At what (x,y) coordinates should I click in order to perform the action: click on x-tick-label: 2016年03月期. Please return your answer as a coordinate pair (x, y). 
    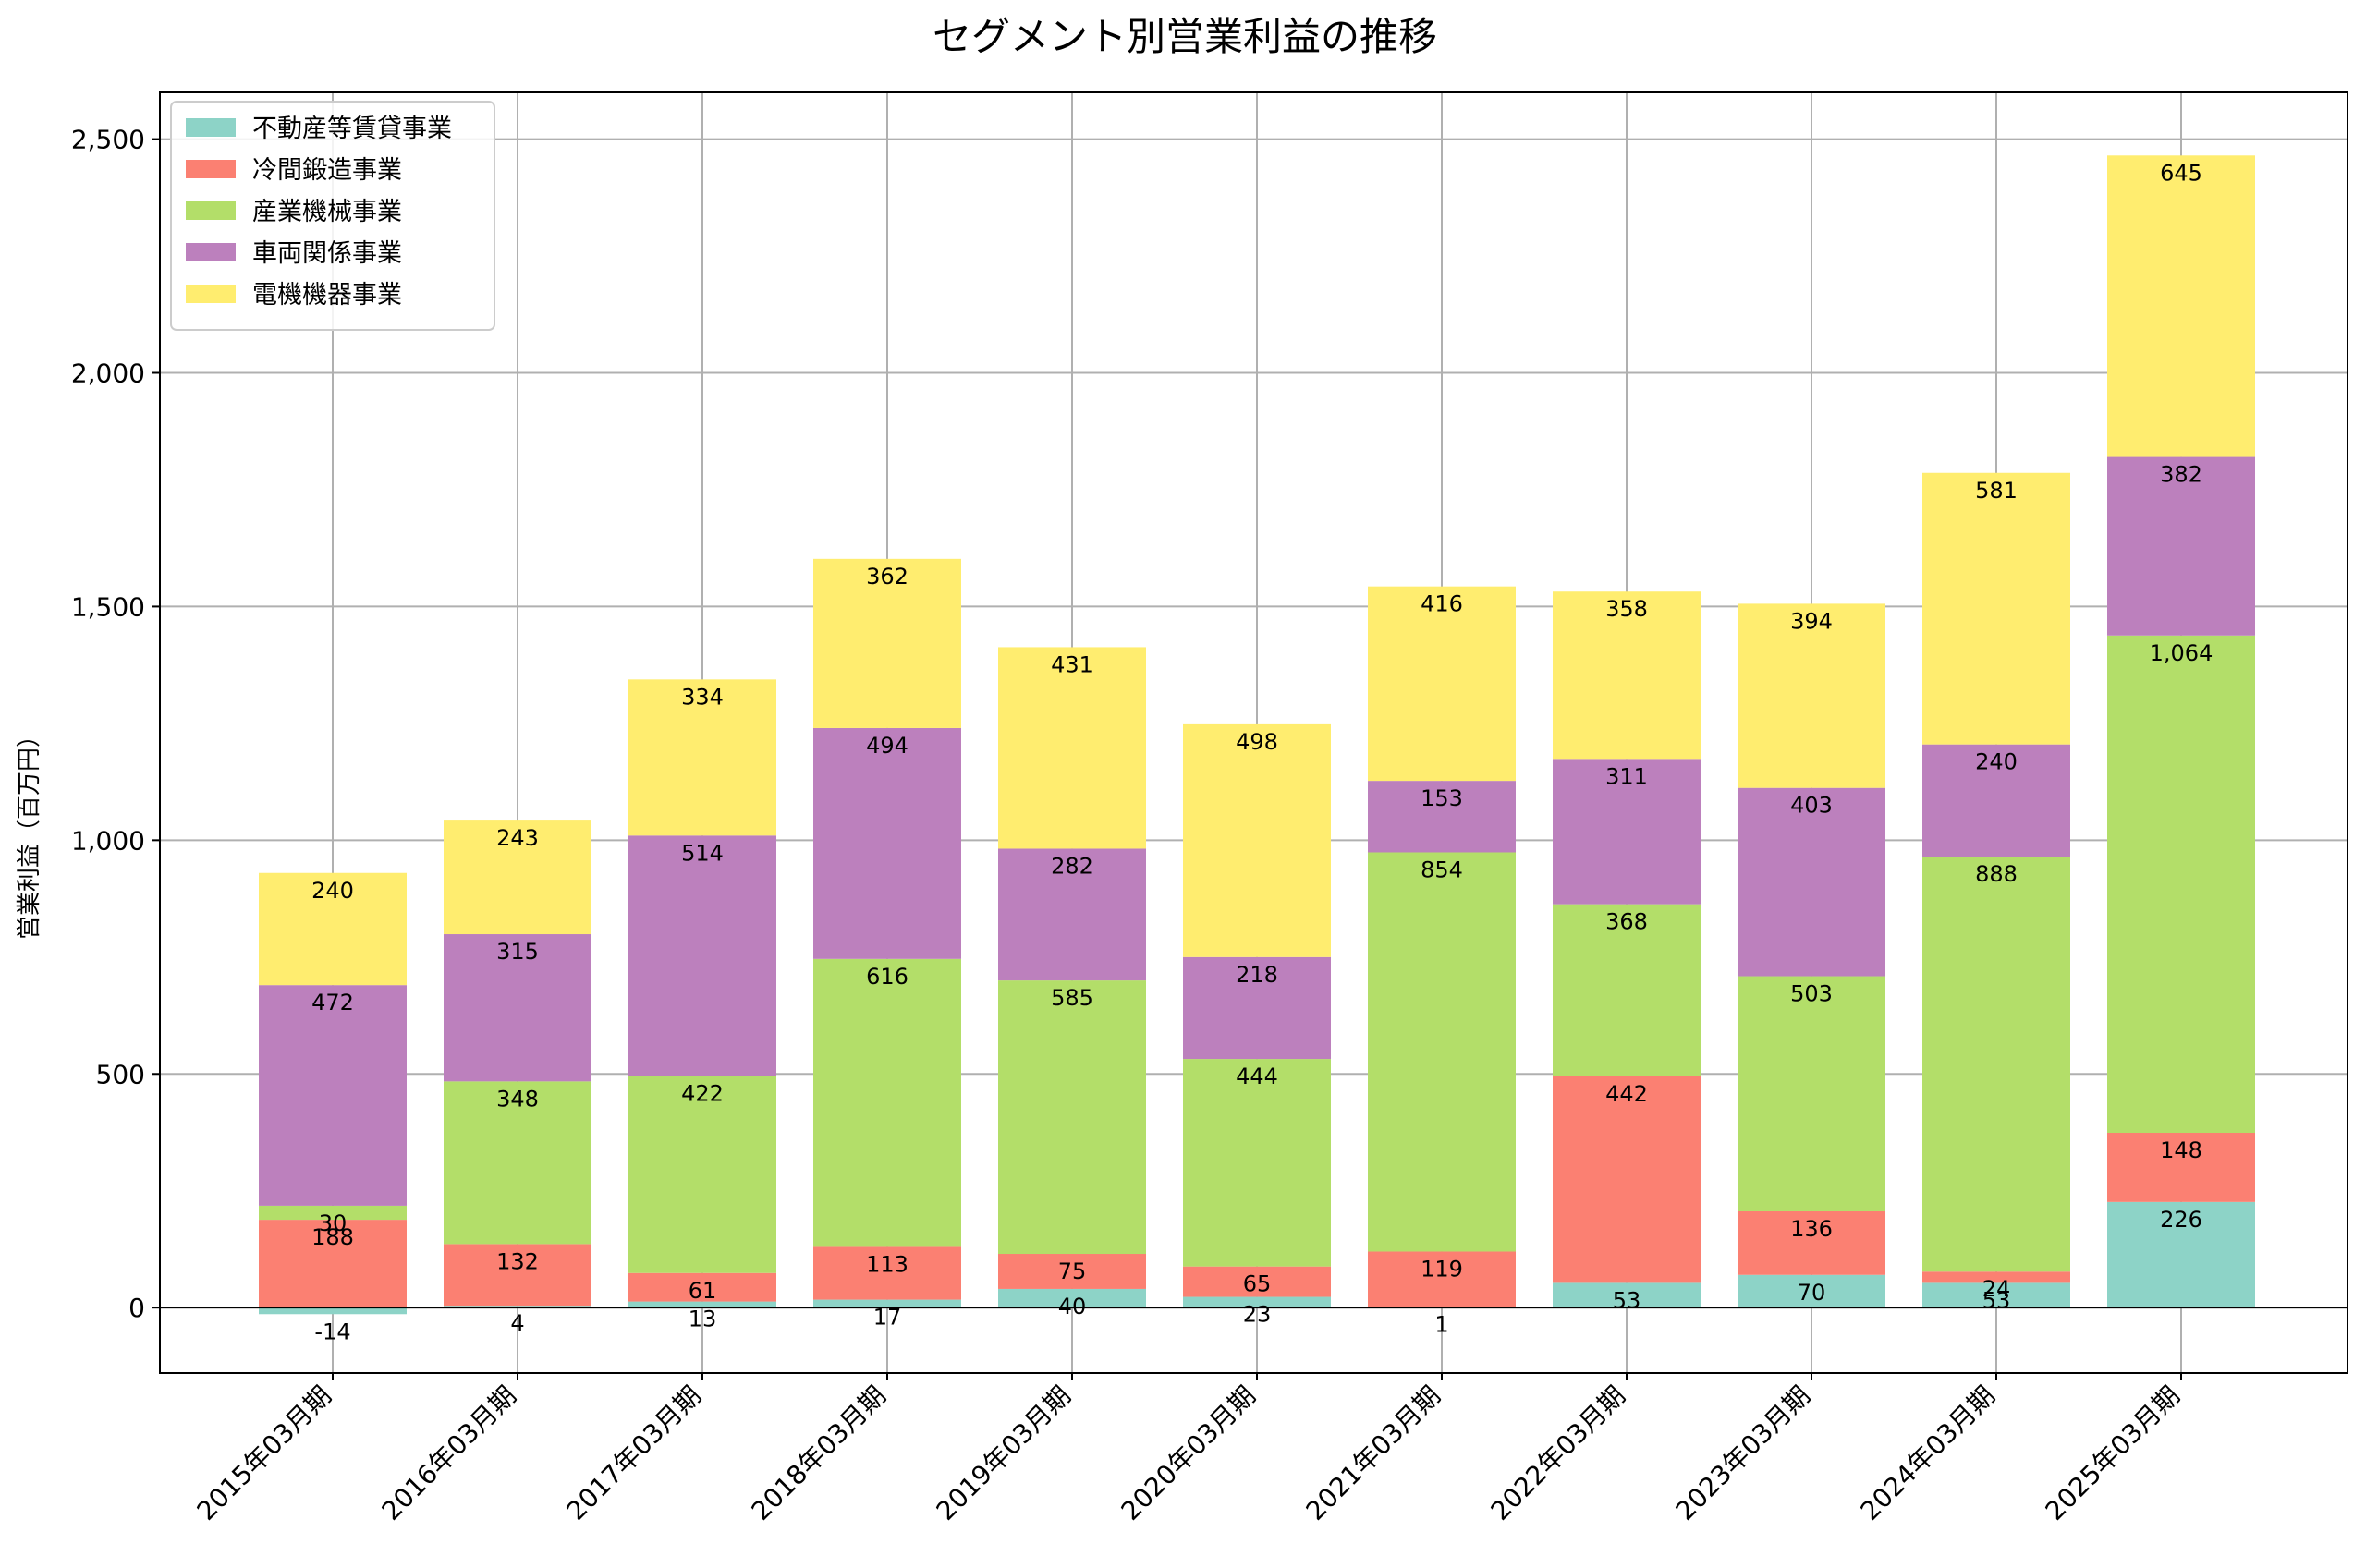
    Looking at the image, I should click on (449, 1453).